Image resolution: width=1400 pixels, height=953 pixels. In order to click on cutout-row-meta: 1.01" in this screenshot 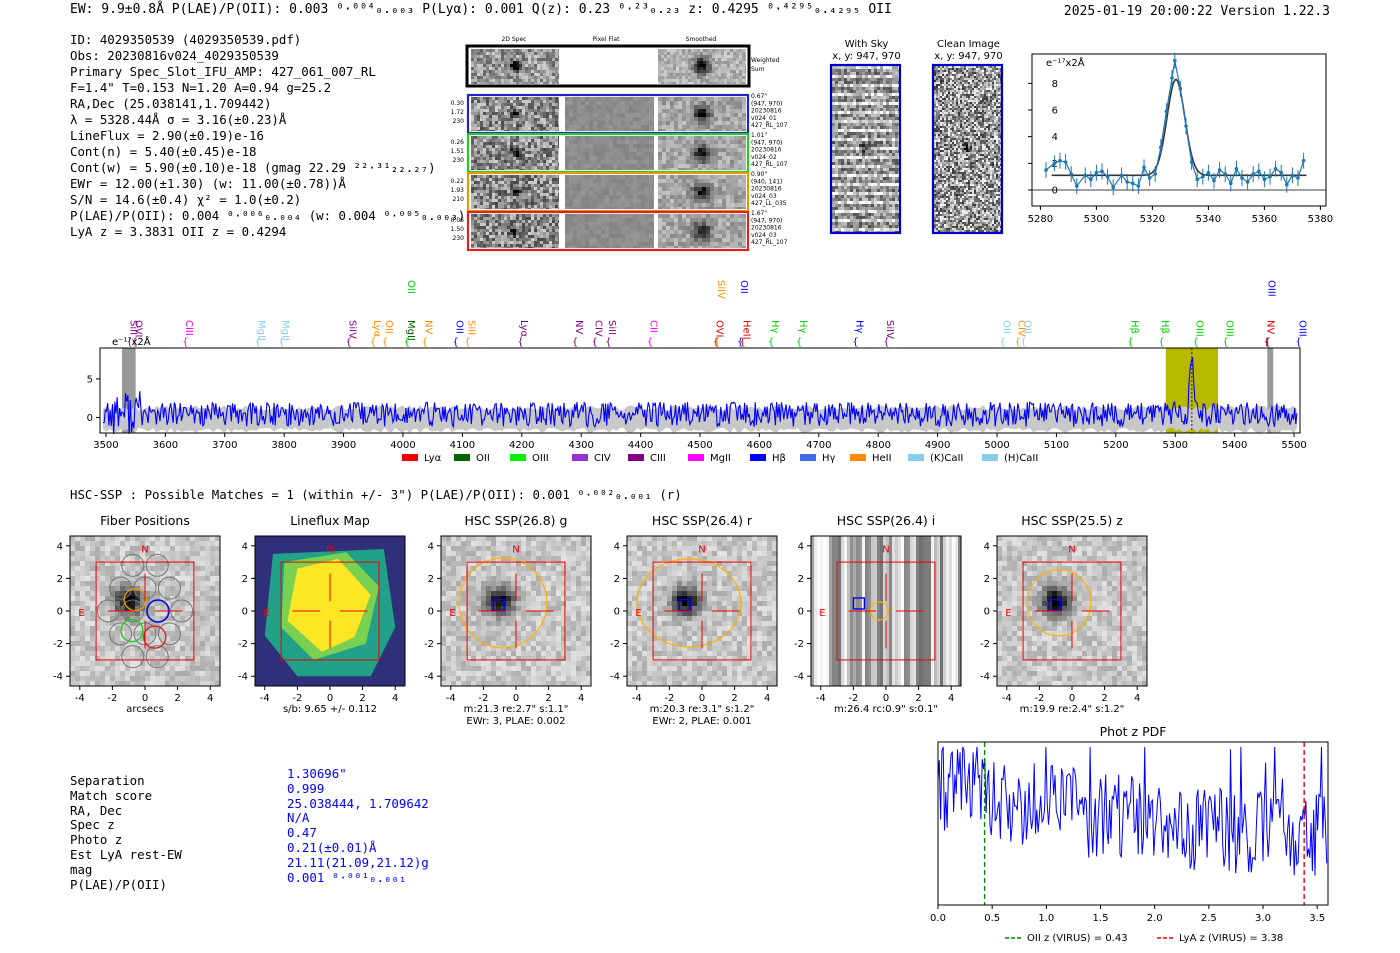, I will do `click(759, 135)`.